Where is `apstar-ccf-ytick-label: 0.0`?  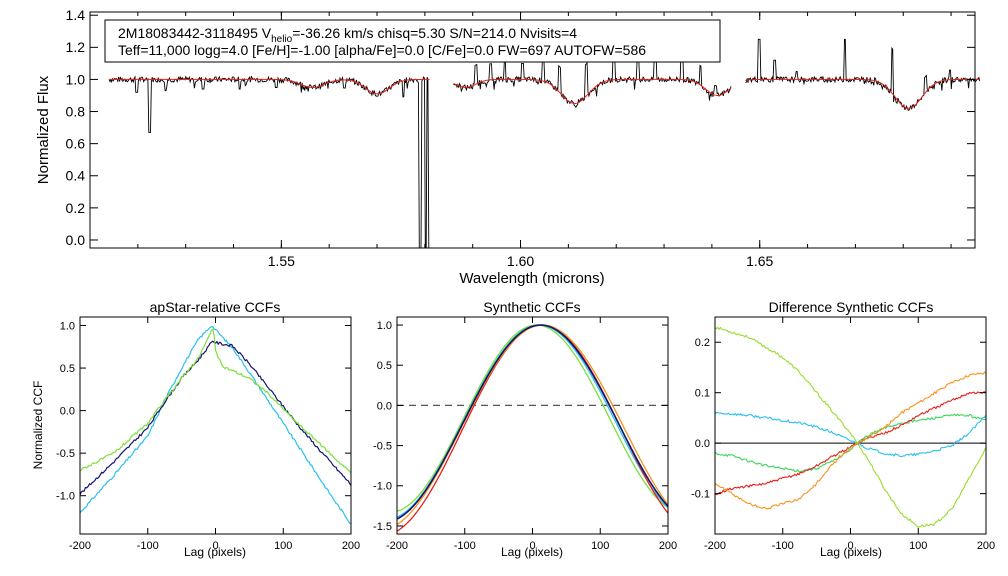 apstar-ccf-ytick-label: 0.0 is located at coordinates (67, 411).